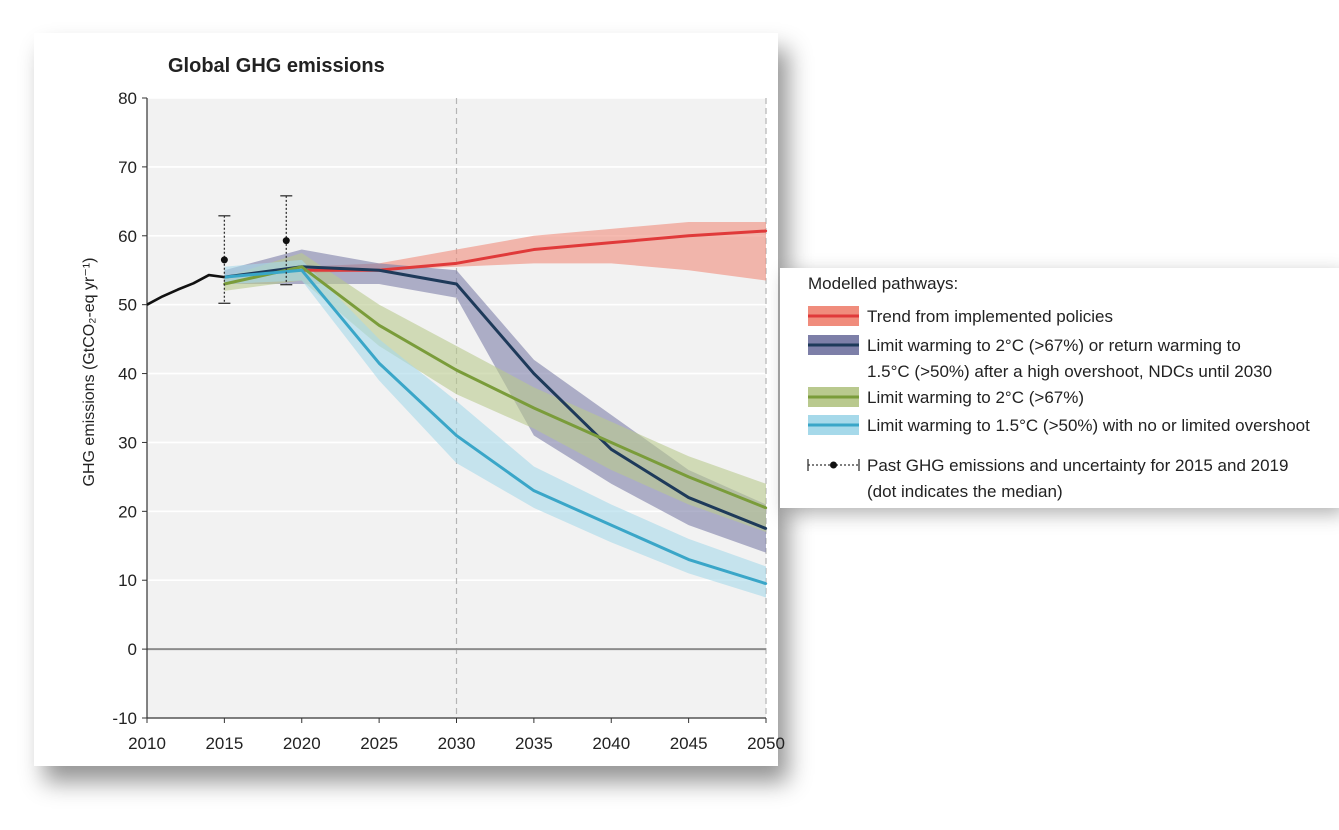  Describe the element at coordinates (990, 316) in the screenshot. I see `legend-label-policies: Trend from implemented policies` at that location.